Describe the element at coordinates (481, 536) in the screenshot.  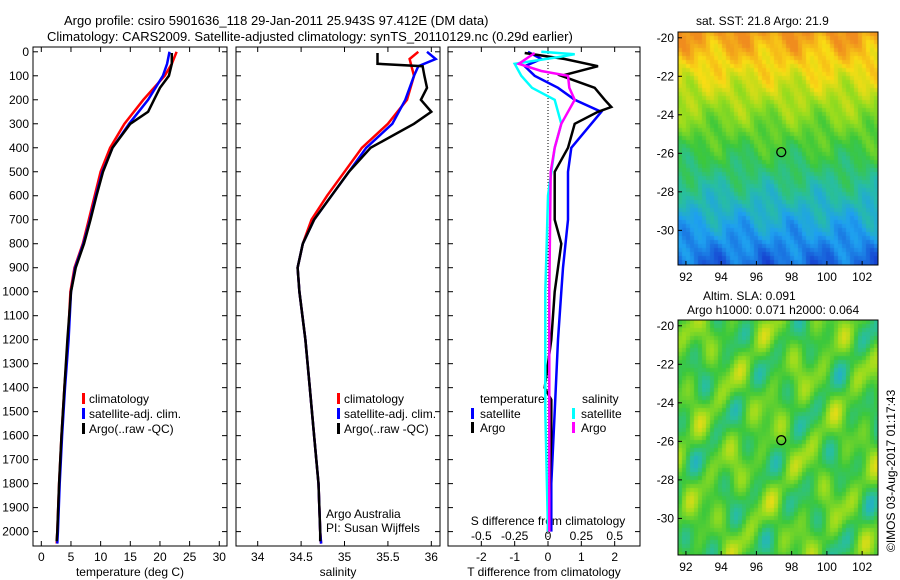
I see `s-tick-label: -0.5` at that location.